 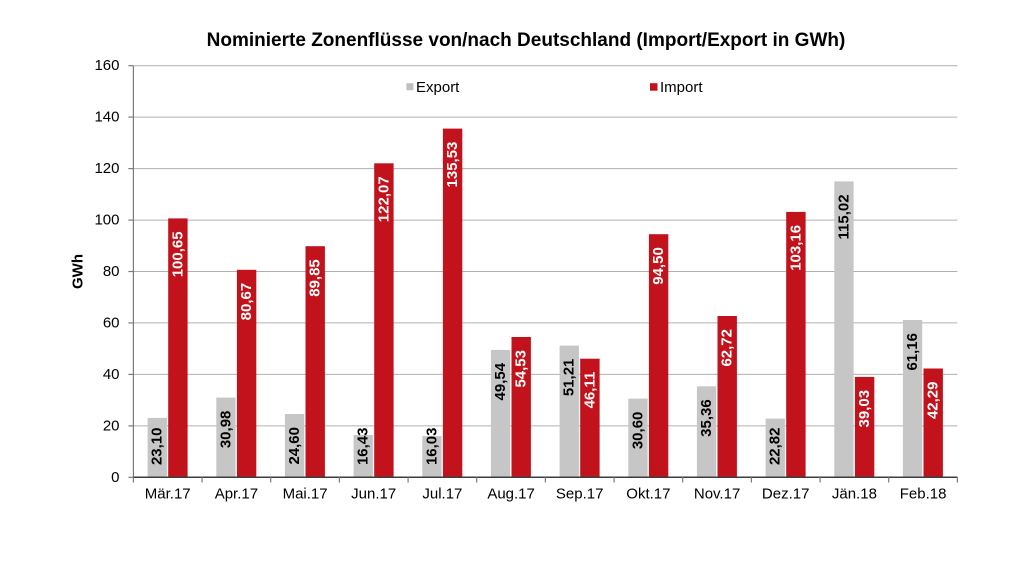 What do you see at coordinates (637, 431) in the screenshot?
I see `svg-text: 30,60` at bounding box center [637, 431].